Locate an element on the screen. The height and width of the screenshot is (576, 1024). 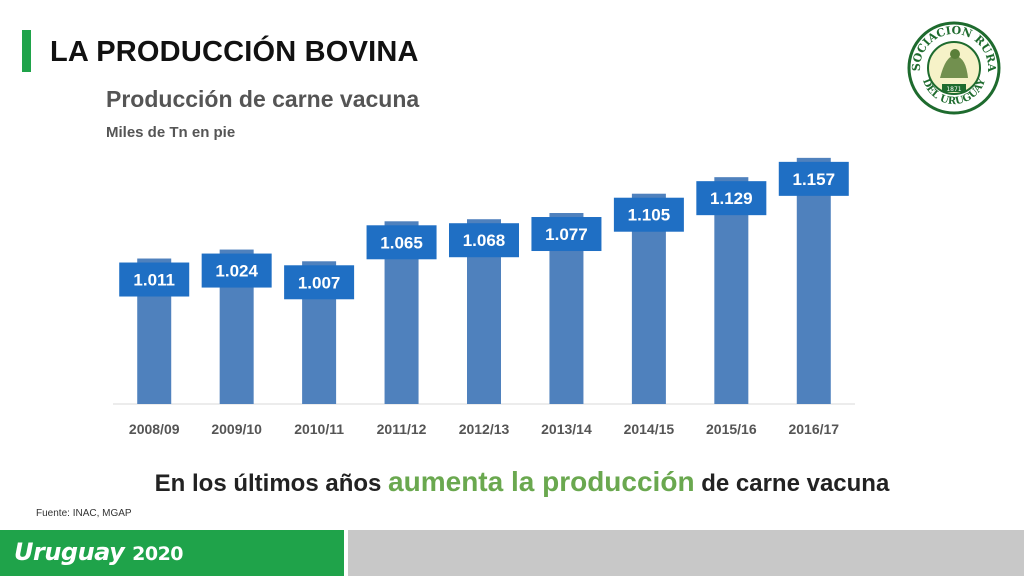
x-tick-label: 2011/12 is located at coordinates (402, 429).